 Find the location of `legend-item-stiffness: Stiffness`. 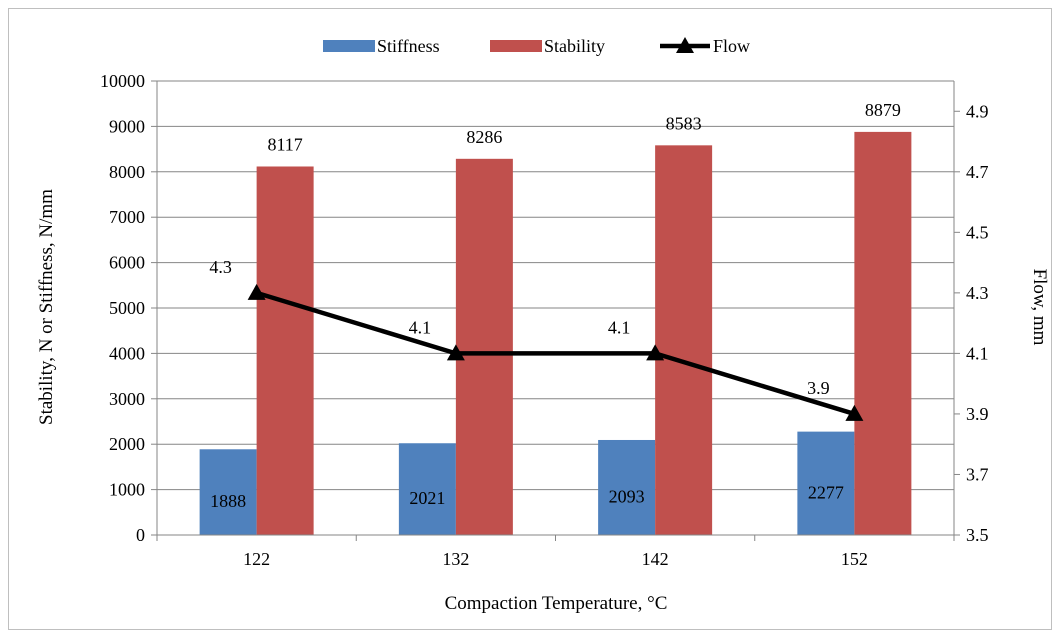

legend-item-stiffness: Stiffness is located at coordinates (381, 46).